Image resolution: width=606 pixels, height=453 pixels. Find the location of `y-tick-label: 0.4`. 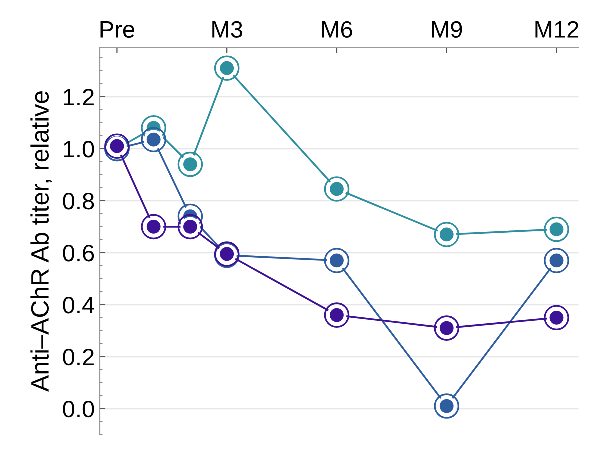

y-tick-label: 0.4 is located at coordinates (78, 305).